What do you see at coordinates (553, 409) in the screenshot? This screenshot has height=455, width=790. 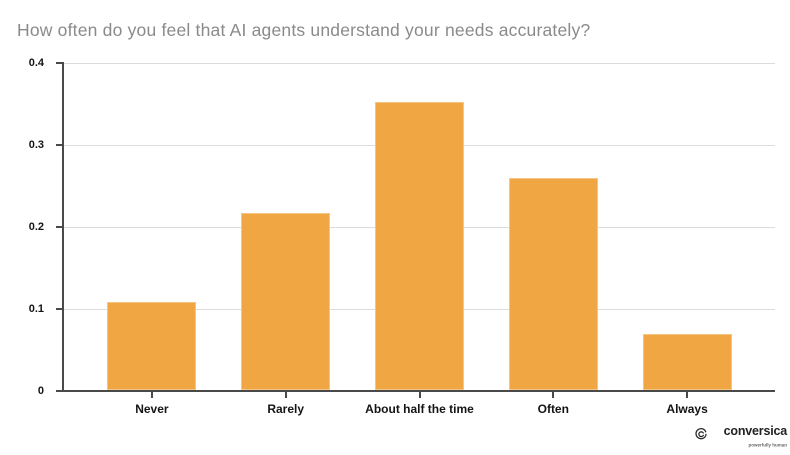 I see `x-axis-label: Often` at bounding box center [553, 409].